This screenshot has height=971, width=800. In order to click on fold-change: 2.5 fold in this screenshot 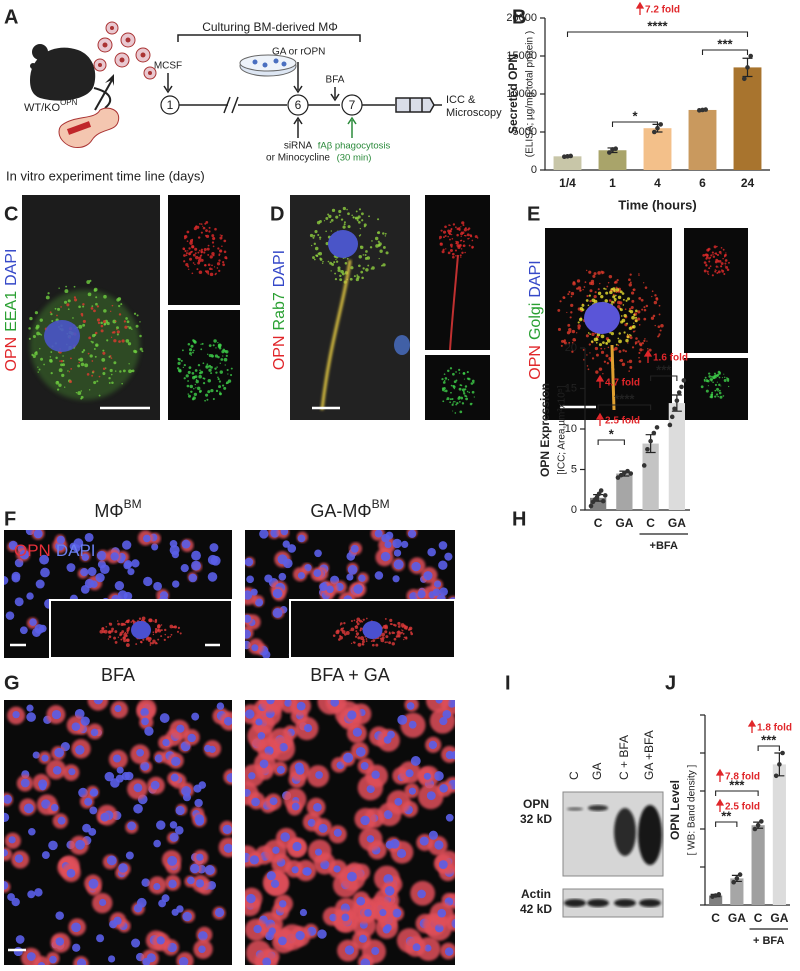, I will do `click(742, 807)`.